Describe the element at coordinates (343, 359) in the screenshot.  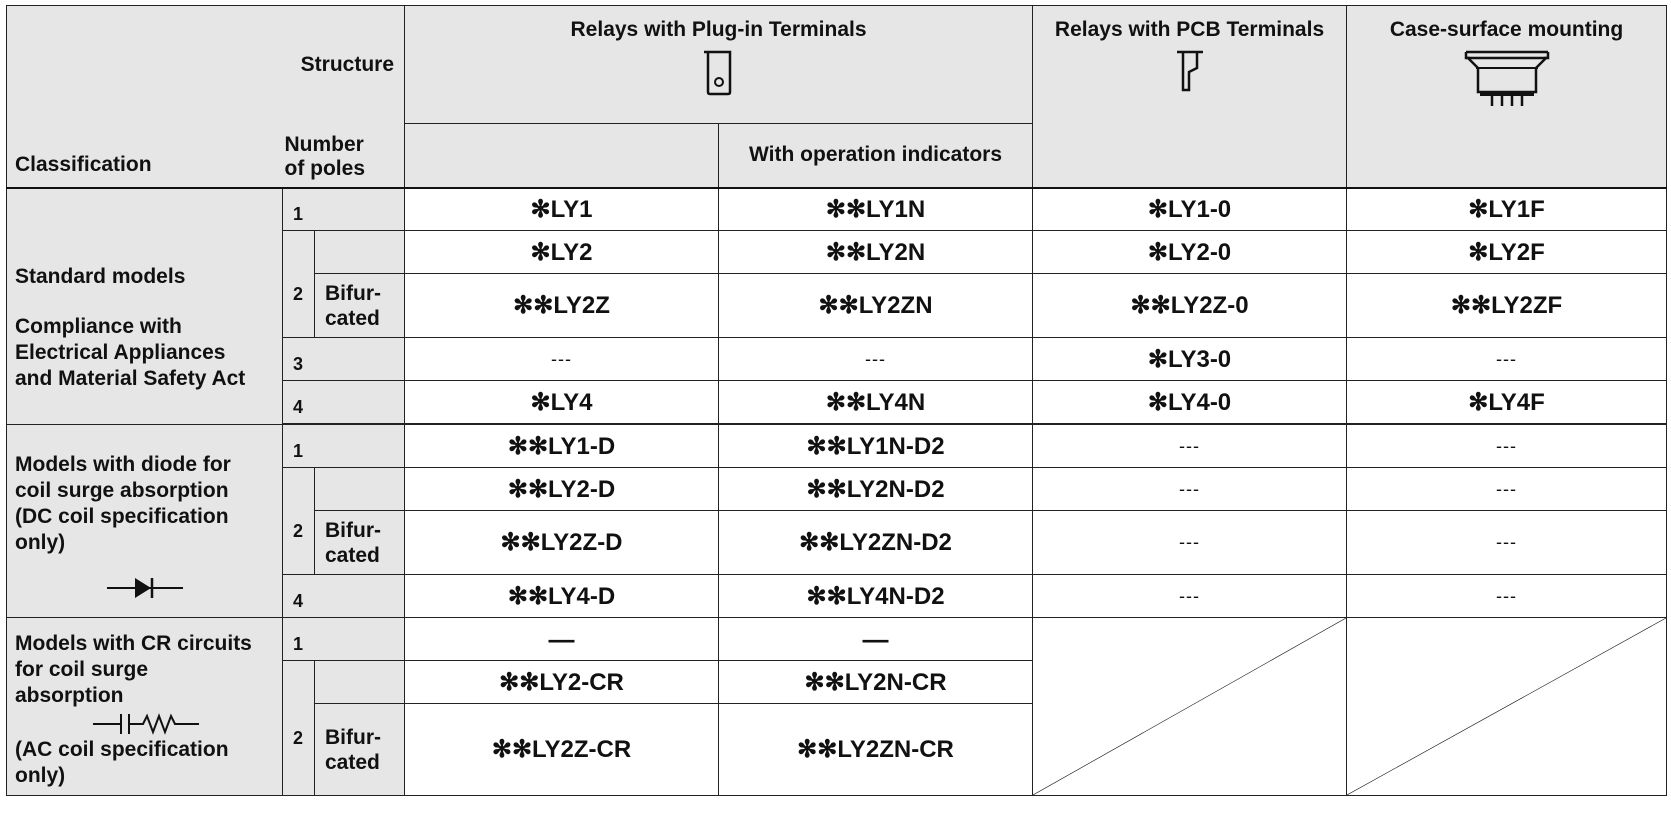
I see `poles-cell: 3` at that location.